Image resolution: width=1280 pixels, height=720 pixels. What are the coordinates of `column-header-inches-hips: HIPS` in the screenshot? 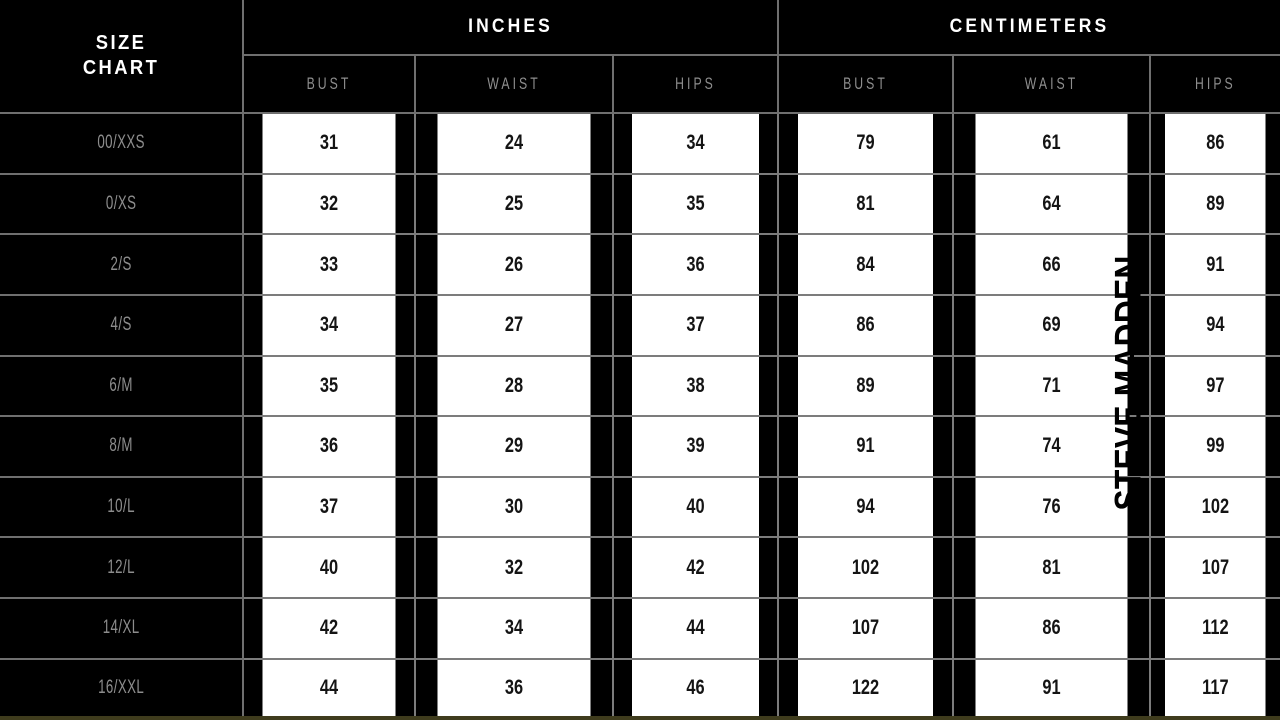 It's located at (696, 84).